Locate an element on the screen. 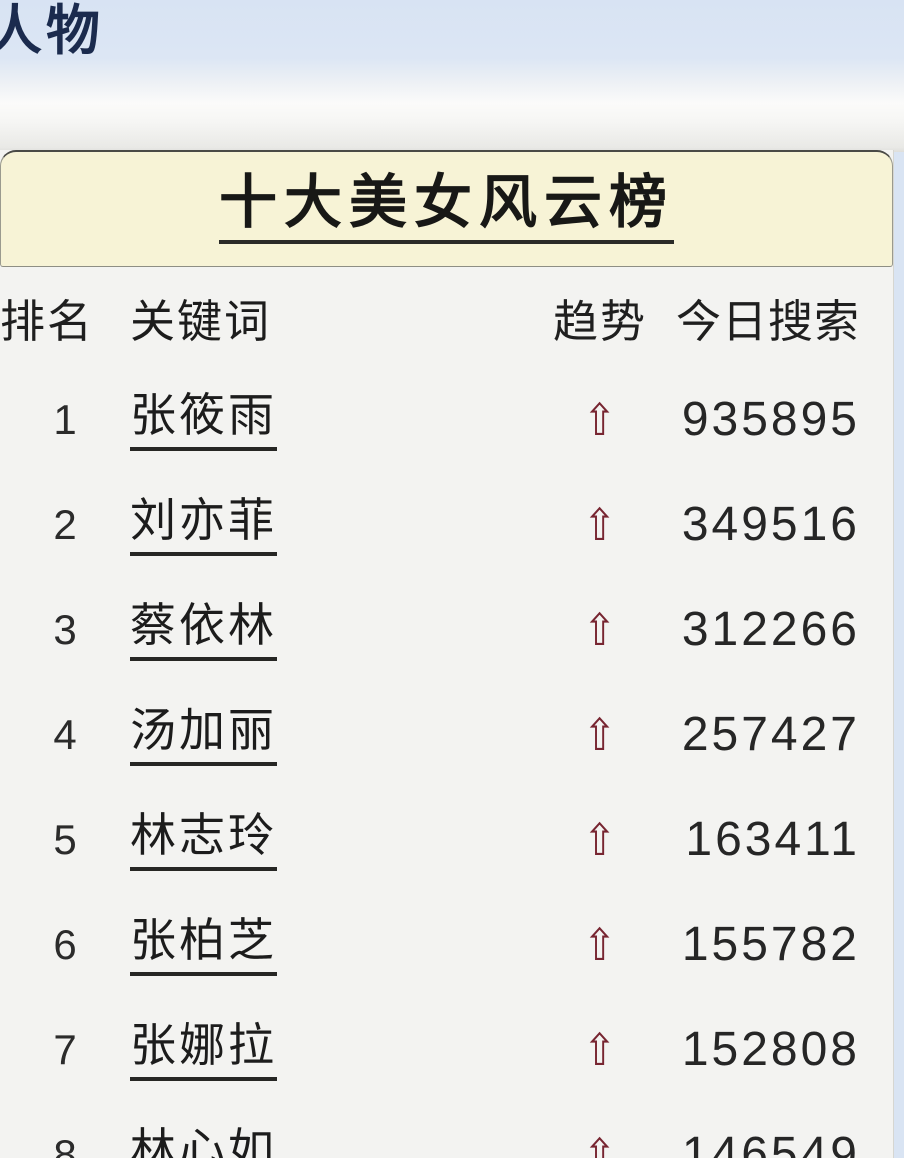  keyword-link: 张娜拉 is located at coordinates (203, 1051).